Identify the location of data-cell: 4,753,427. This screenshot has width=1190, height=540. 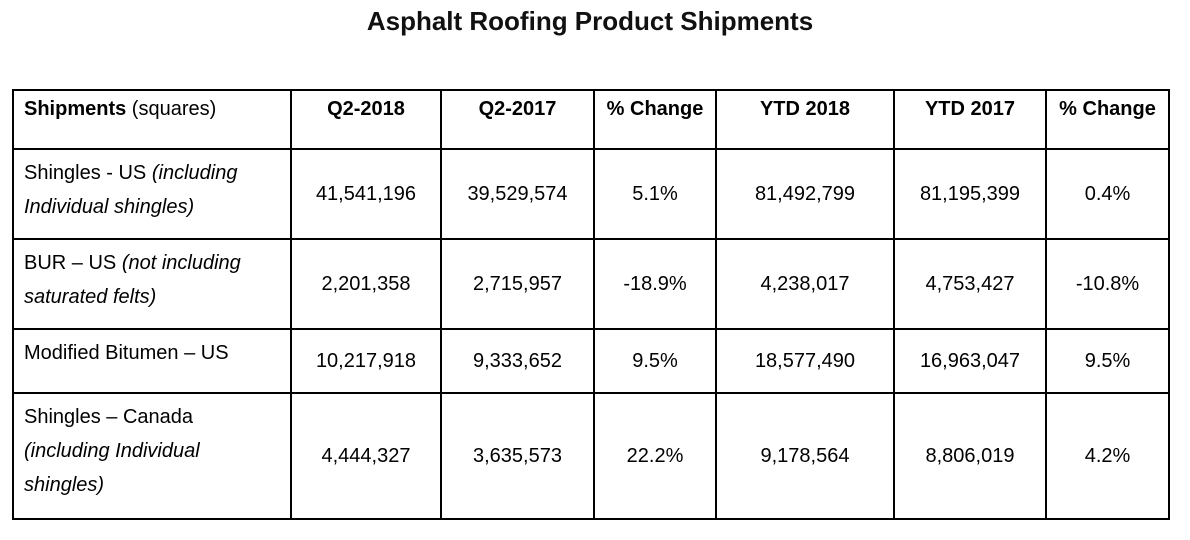
(970, 284).